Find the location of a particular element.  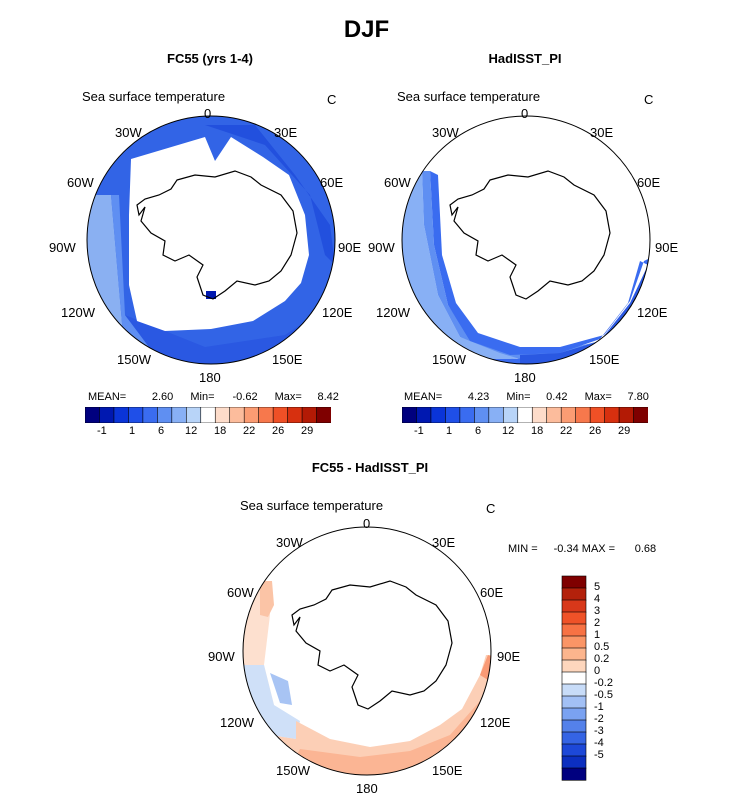

panel1-lon-30w: 30W is located at coordinates (128, 132).